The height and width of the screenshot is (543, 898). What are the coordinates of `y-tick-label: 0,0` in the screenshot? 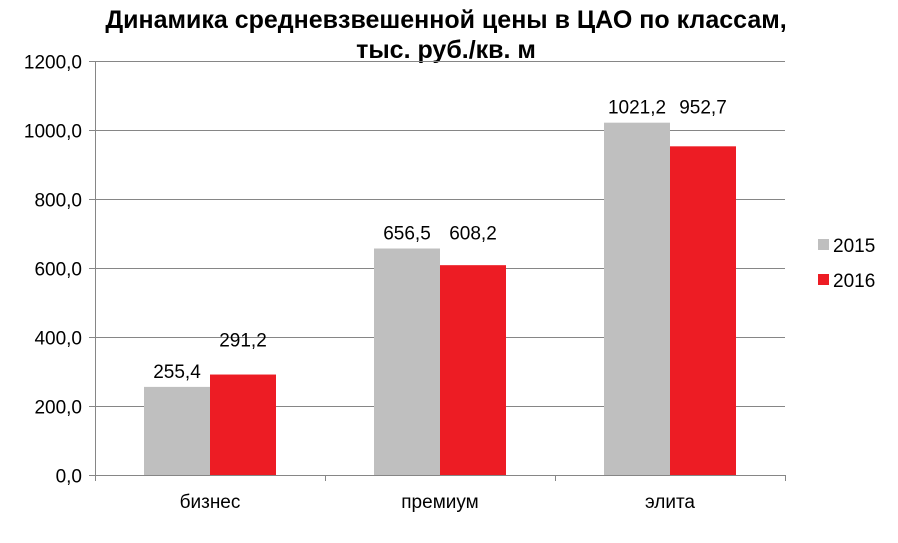 It's located at (69, 477).